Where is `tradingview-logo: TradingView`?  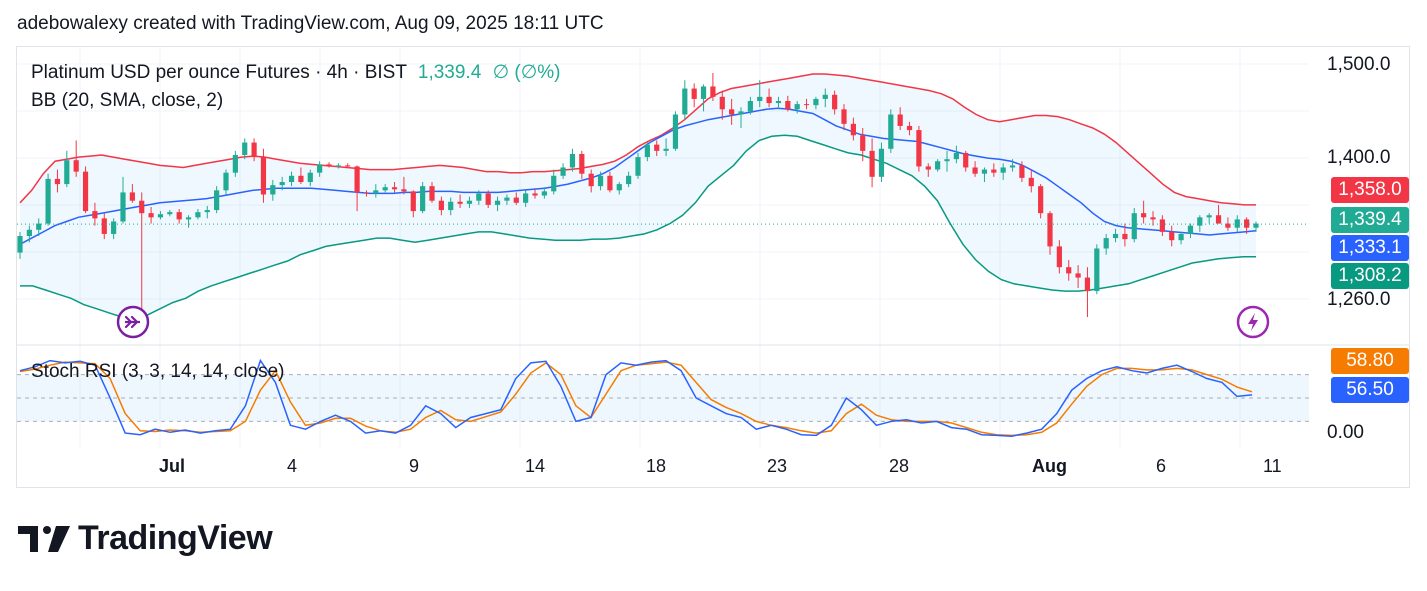 tradingview-logo: TradingView is located at coordinates (145, 538).